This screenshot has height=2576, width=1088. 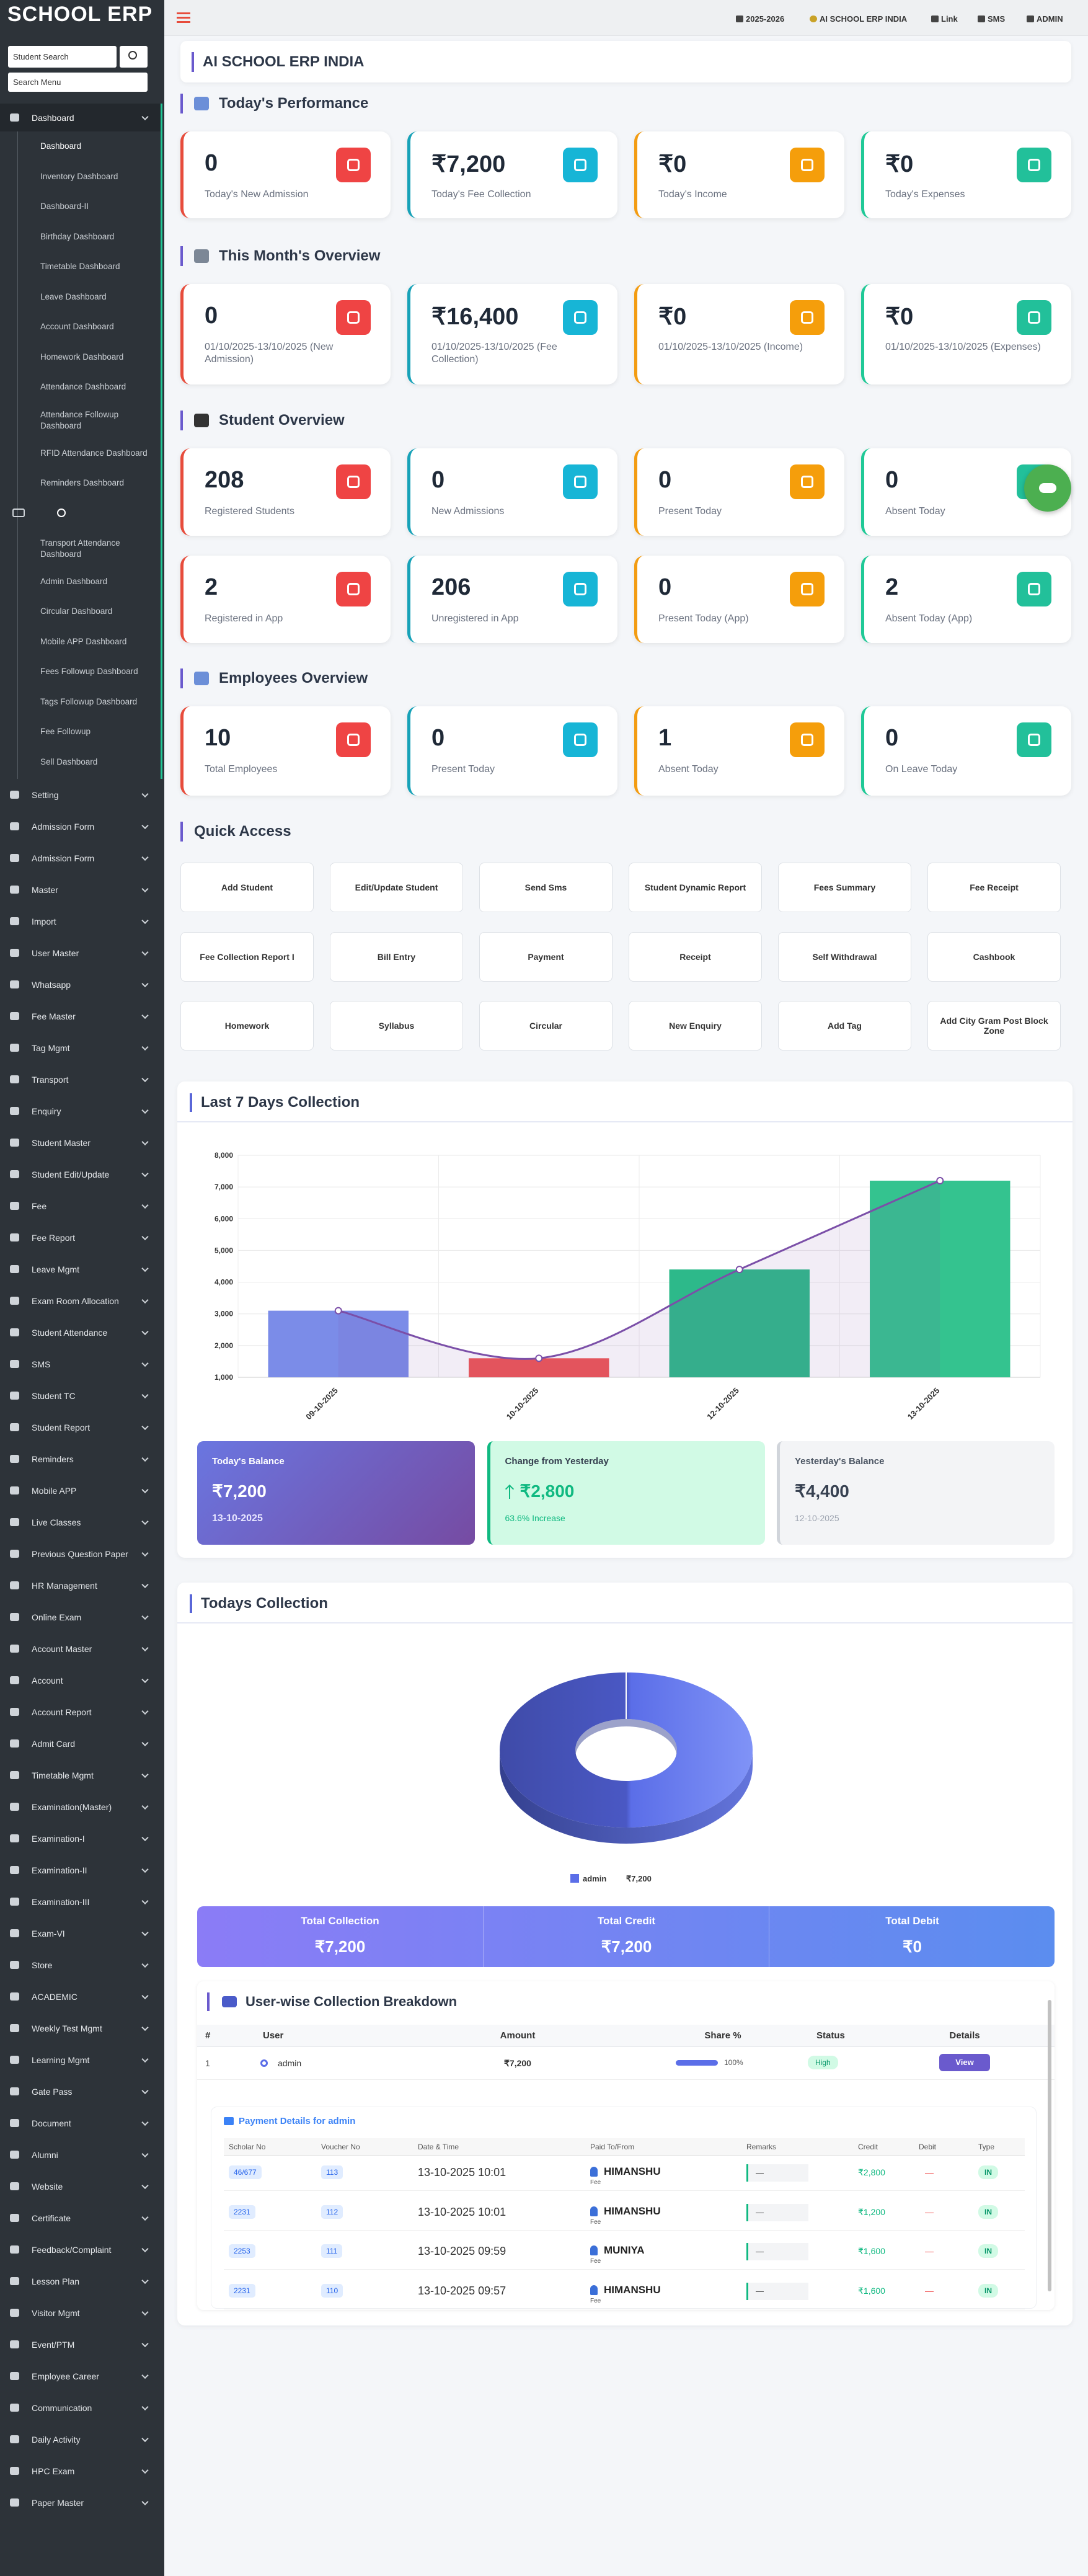 What do you see at coordinates (89, 701) in the screenshot?
I see `submenu-item: Tags Followup Dashboard` at bounding box center [89, 701].